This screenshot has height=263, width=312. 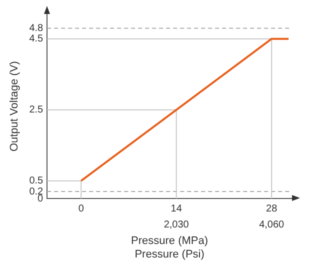 What do you see at coordinates (14, 106) in the screenshot?
I see `y-axis-title: Output Voltage (V)` at bounding box center [14, 106].